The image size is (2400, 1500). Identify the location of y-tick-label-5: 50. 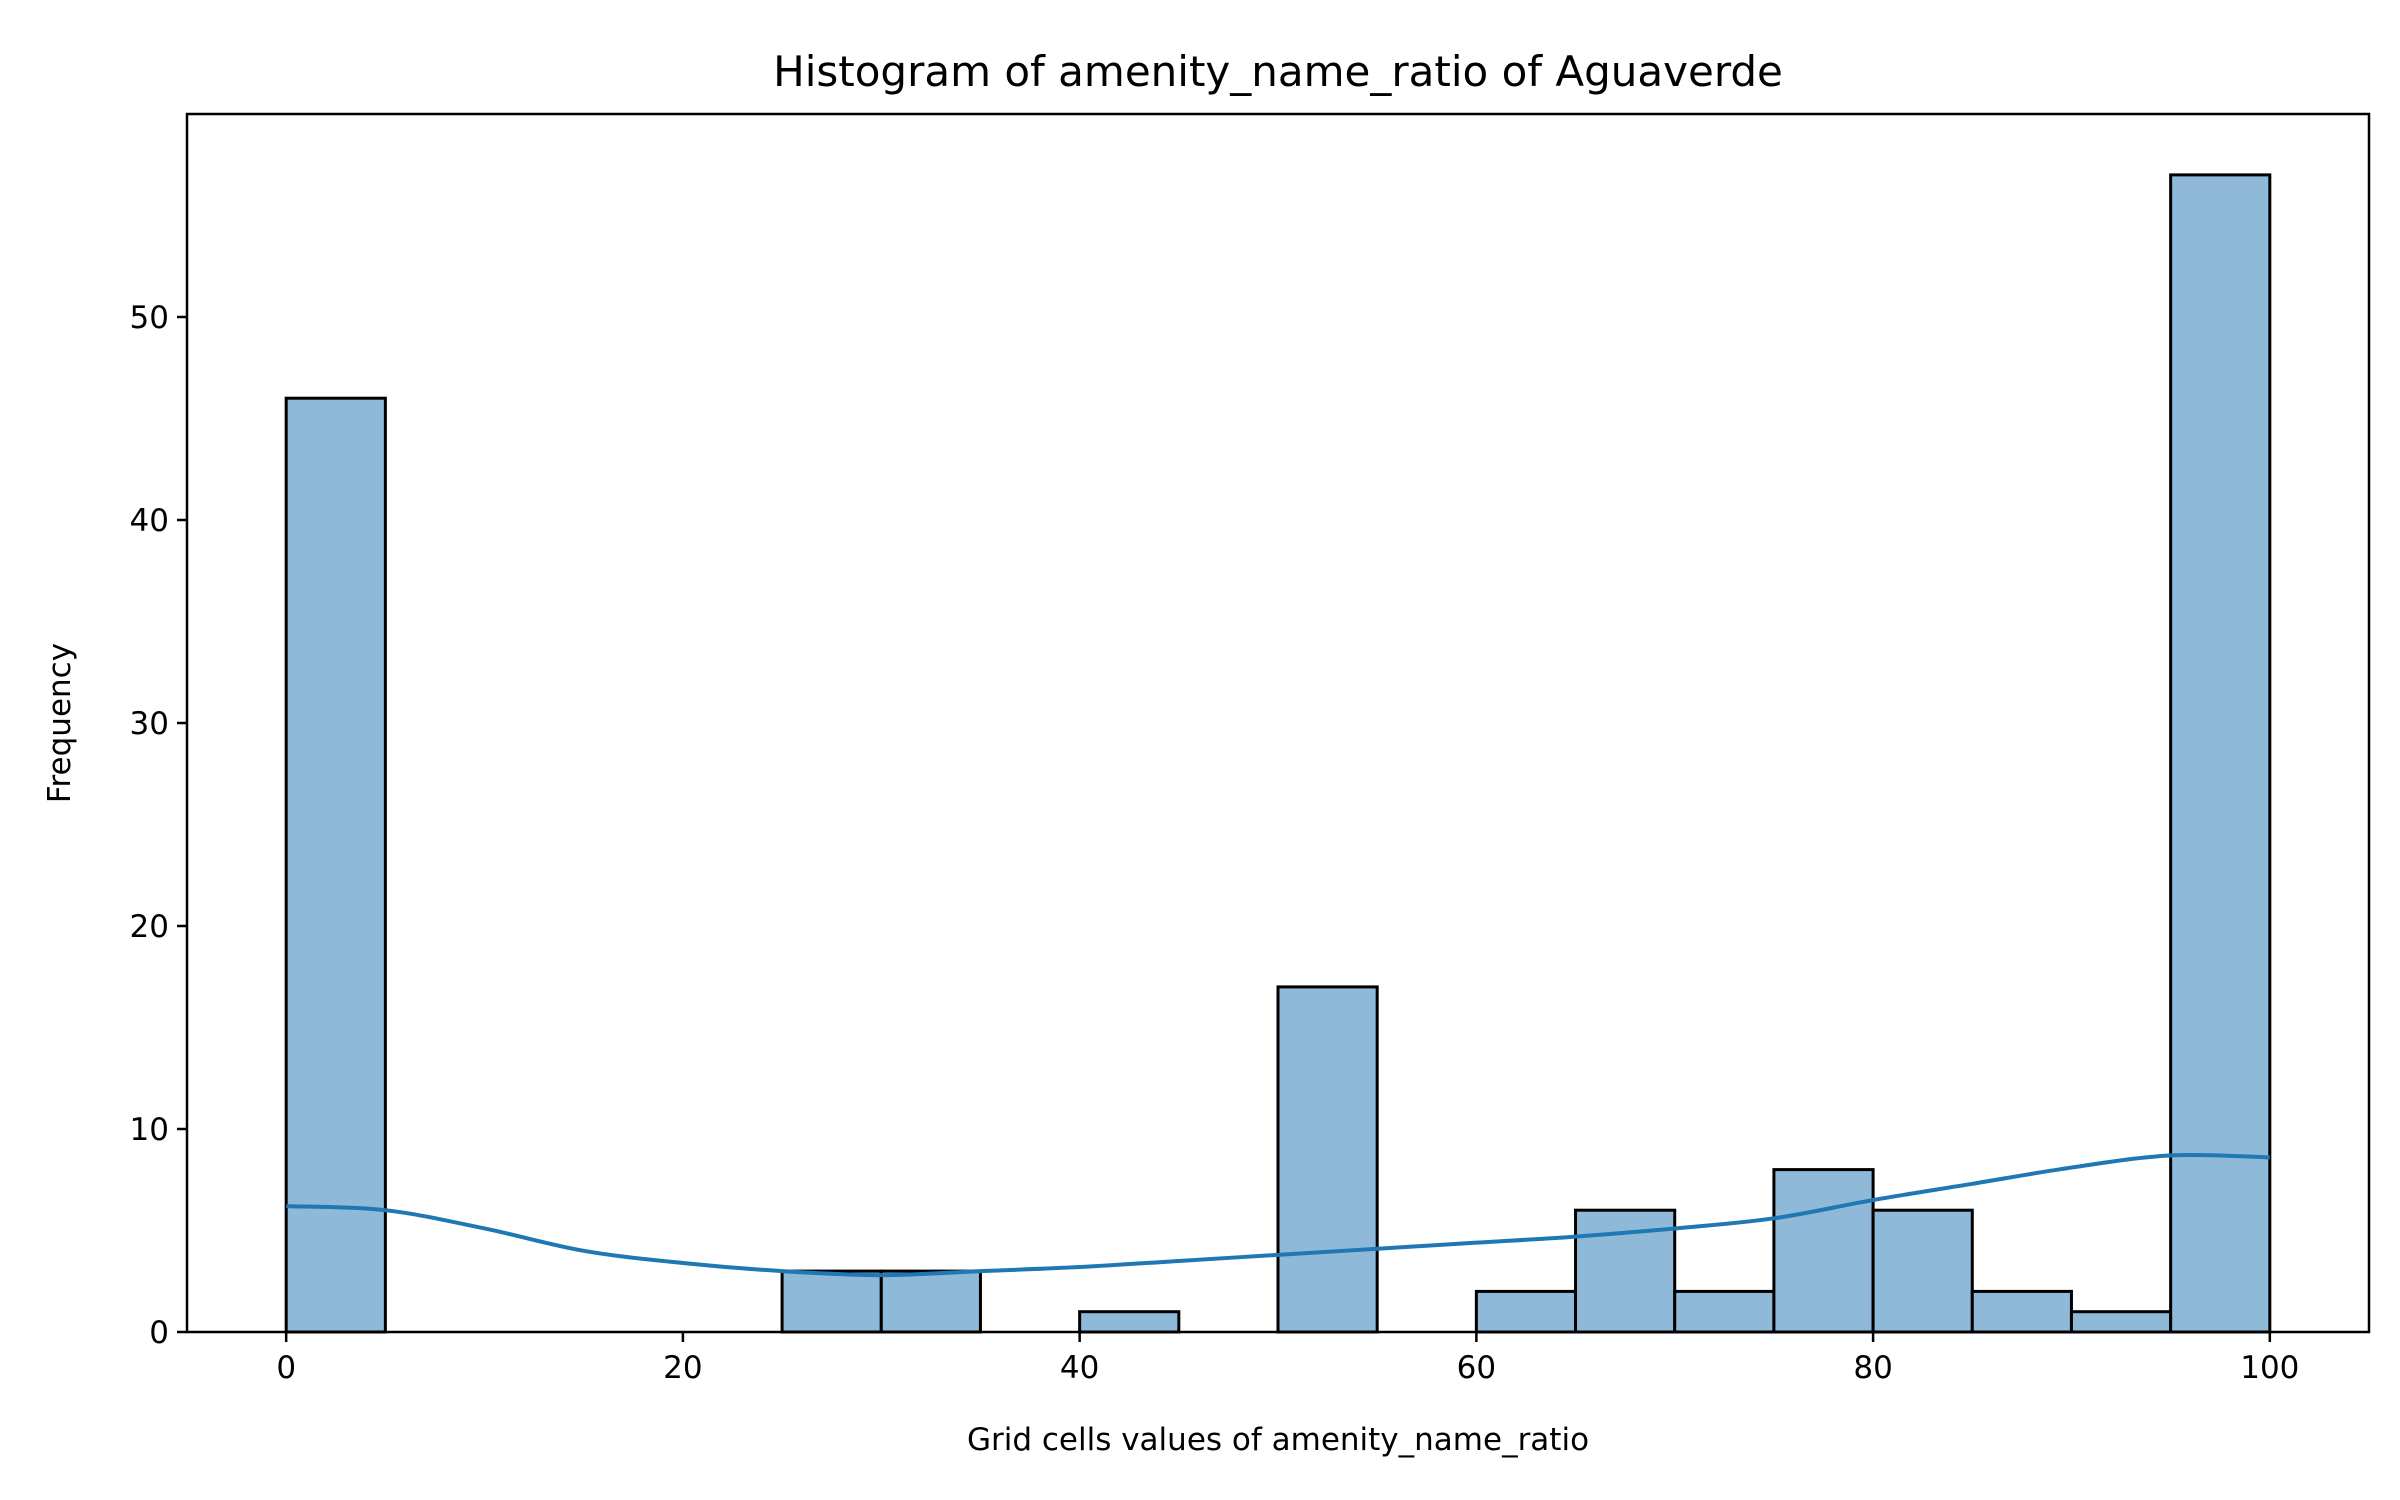
(149, 318).